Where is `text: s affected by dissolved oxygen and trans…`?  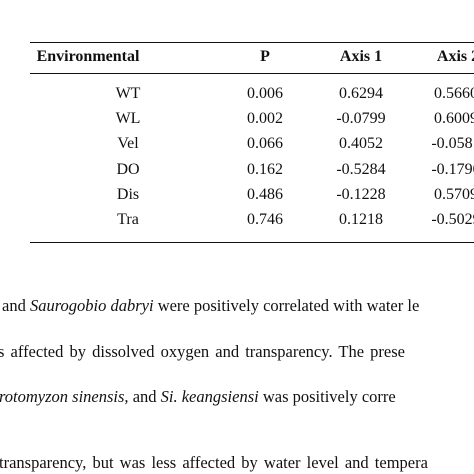 text: s affected by dissolved oxygen and trans… is located at coordinates (202, 351).